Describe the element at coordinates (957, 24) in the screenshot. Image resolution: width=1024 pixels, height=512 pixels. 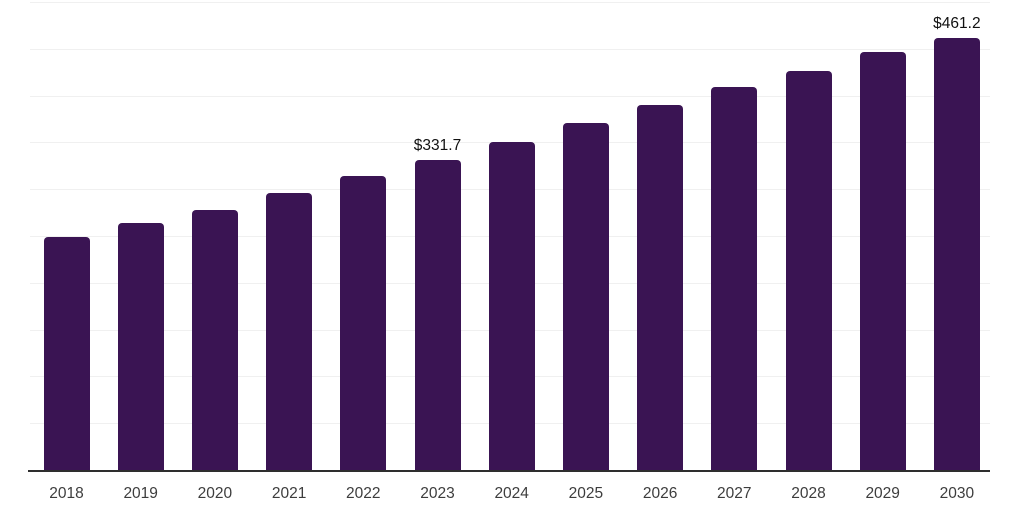
I see `value-label-2030: $461.2` at that location.